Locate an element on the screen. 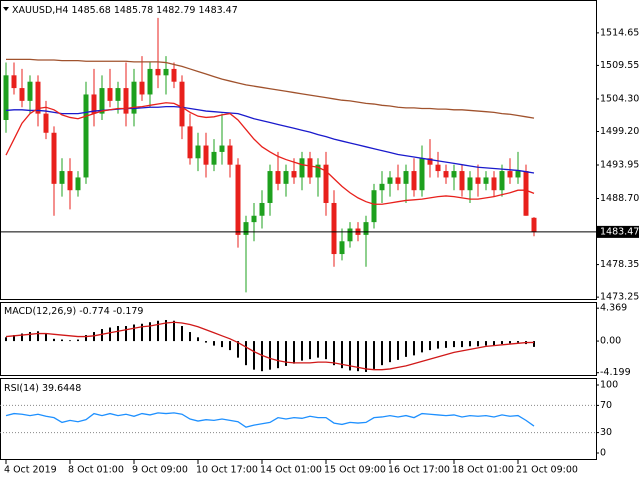 Image resolution: width=640 pixels, height=480 pixels. macd-panel-frame is located at coordinates (298, 339).